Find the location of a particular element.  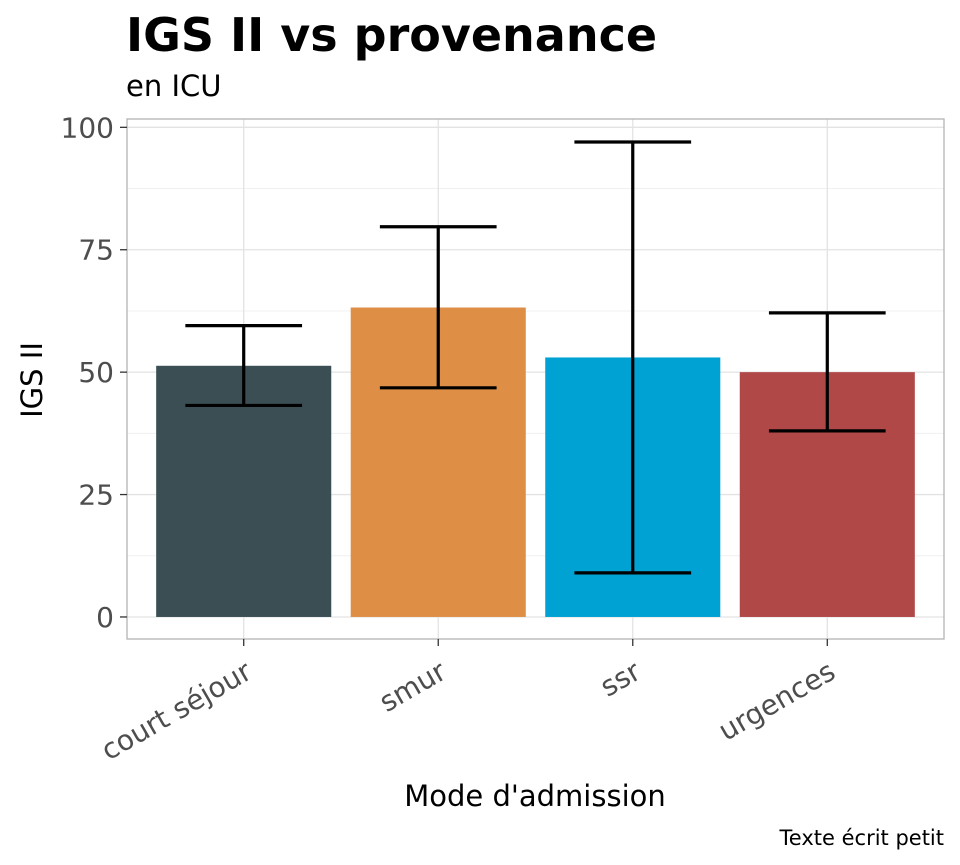

bar is located at coordinates (244, 491).